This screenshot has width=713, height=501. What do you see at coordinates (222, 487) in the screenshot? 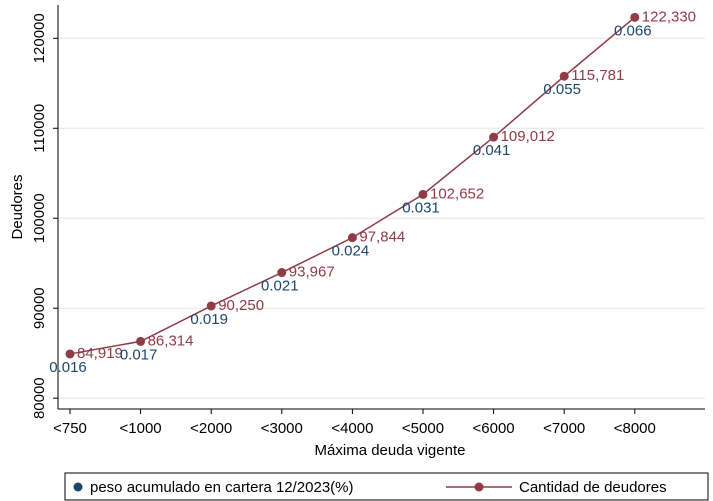
I see `legend-label: peso acumulado en cartera 12/2023(%)` at bounding box center [222, 487].